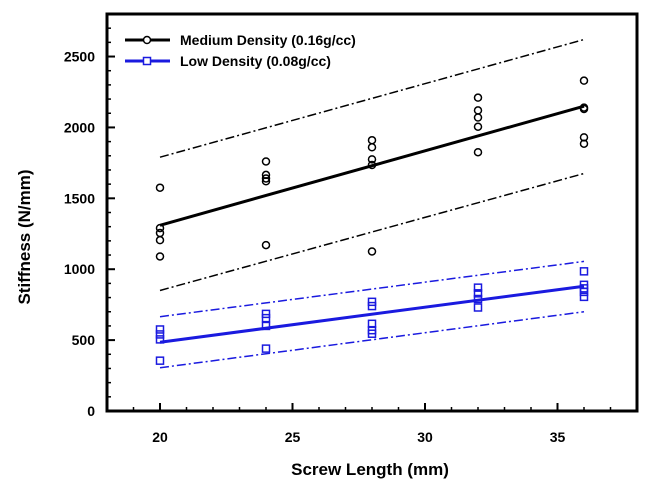 Image resolution: width=645 pixels, height=481 pixels. Describe the element at coordinates (268, 40) in the screenshot. I see `medium-density-legend-label: Medium Density (0.16g/cc)` at that location.